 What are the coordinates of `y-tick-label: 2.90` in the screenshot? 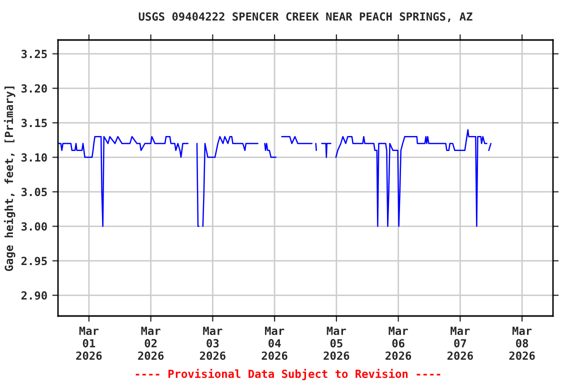 It's located at (34, 295).